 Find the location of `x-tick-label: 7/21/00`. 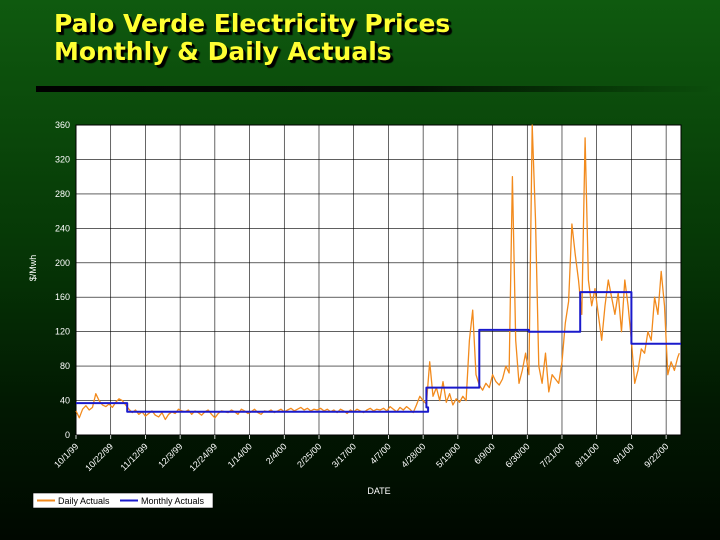

x-tick-label: 7/21/00 is located at coordinates (552, 455).